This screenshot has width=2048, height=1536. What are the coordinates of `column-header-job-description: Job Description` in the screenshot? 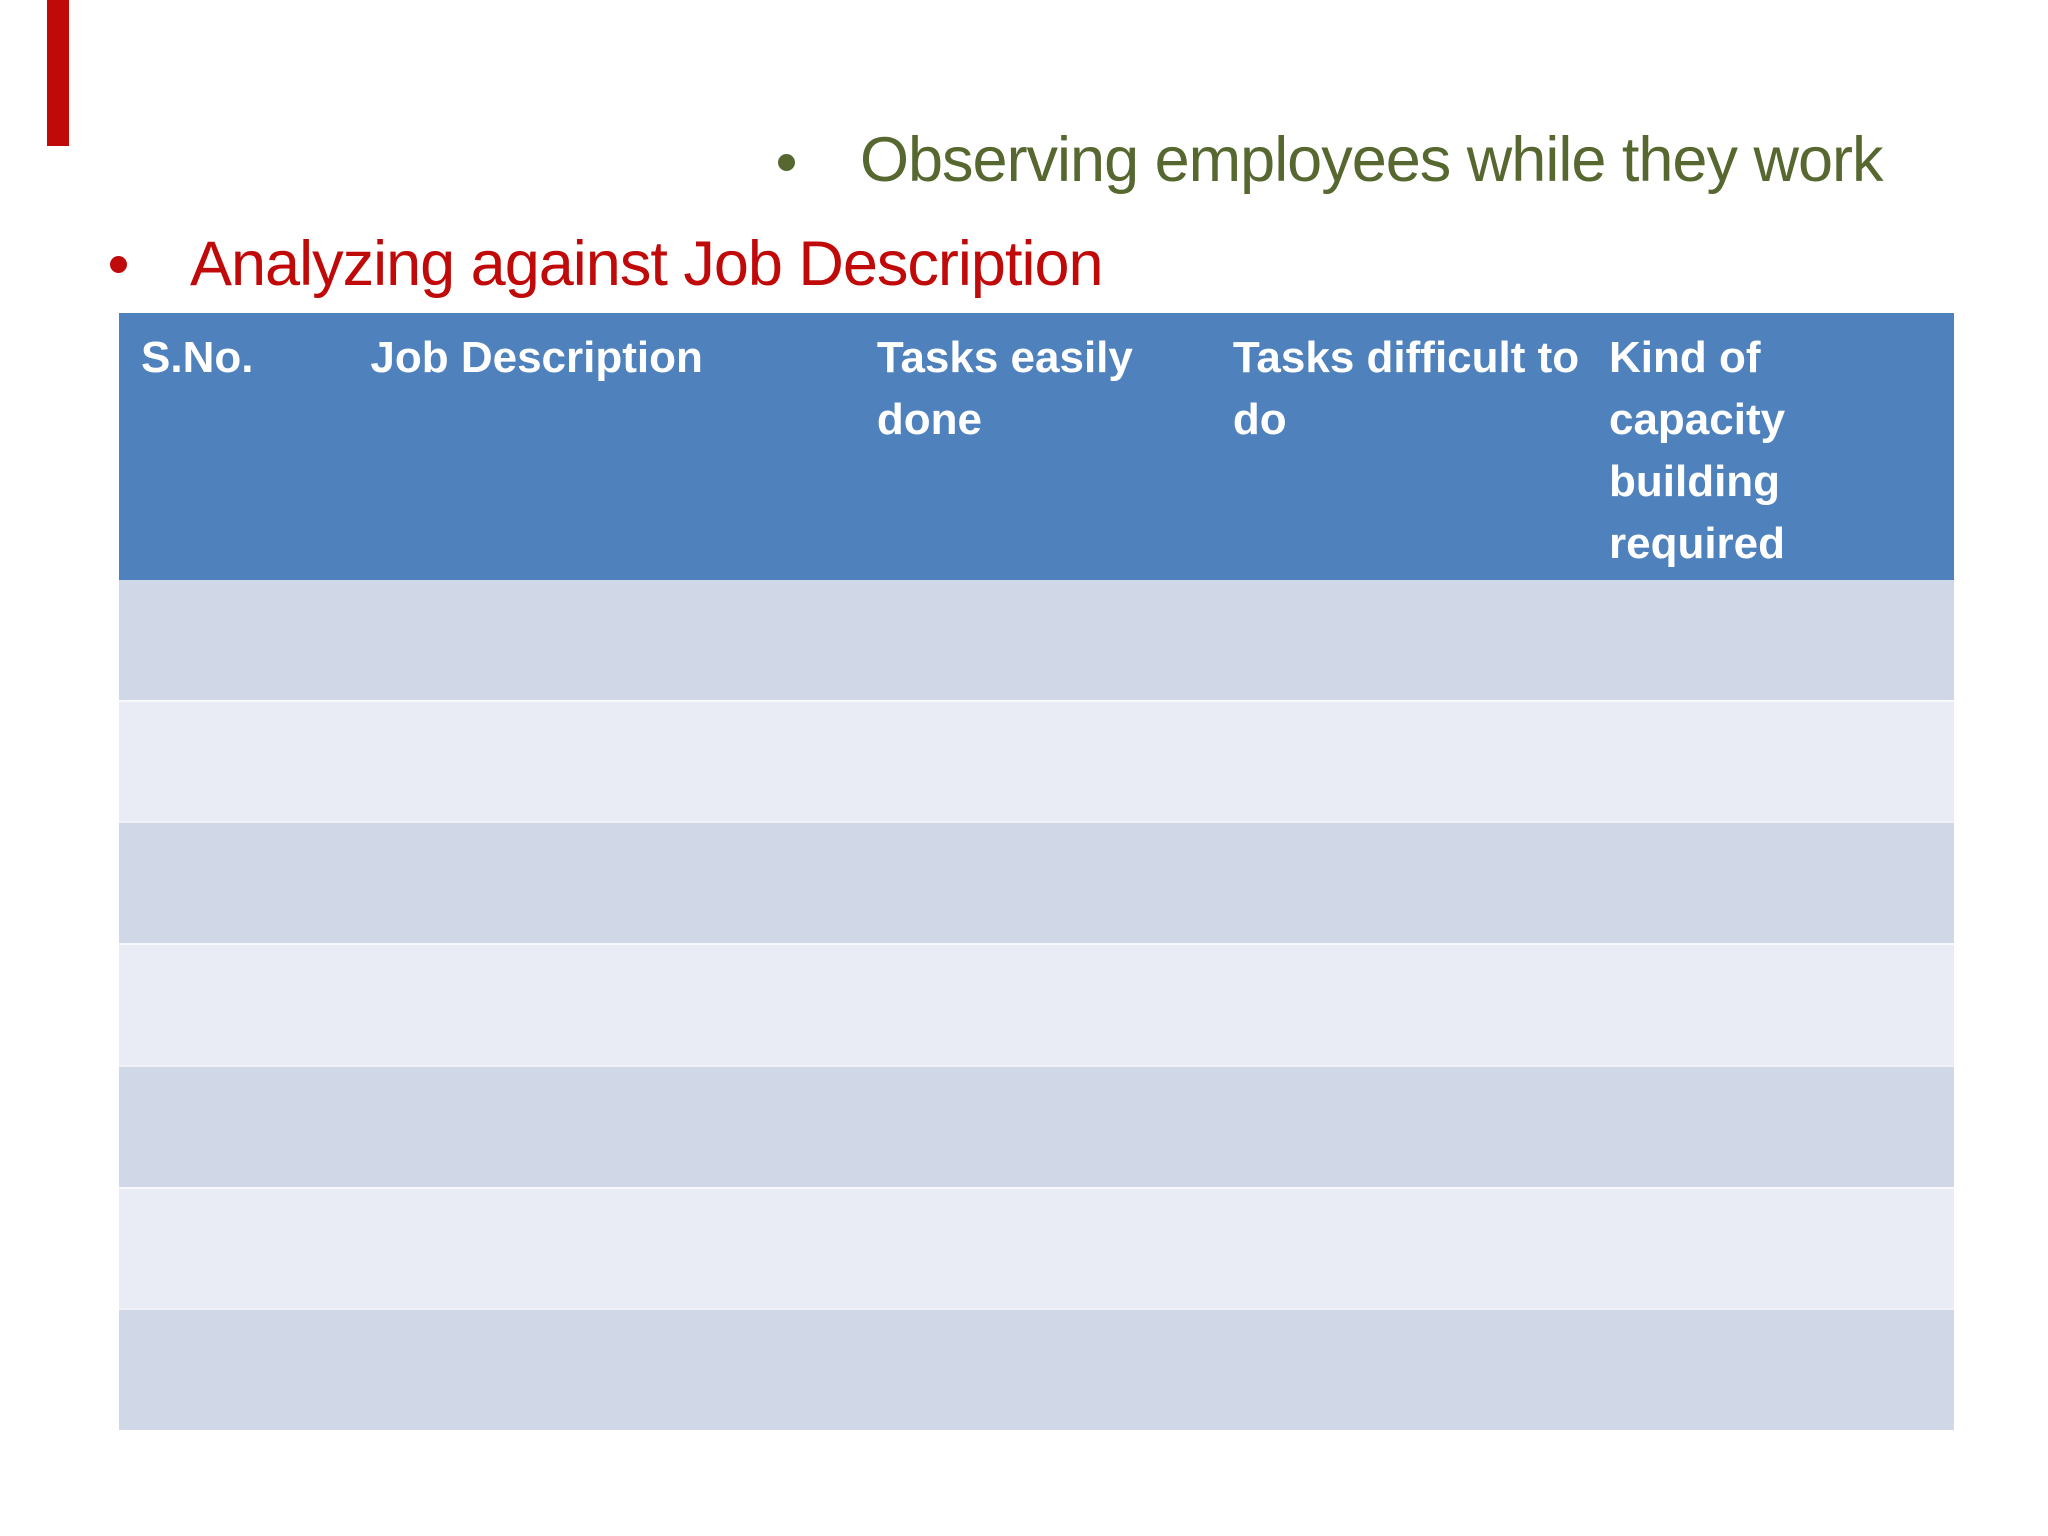 It's located at (601, 446).